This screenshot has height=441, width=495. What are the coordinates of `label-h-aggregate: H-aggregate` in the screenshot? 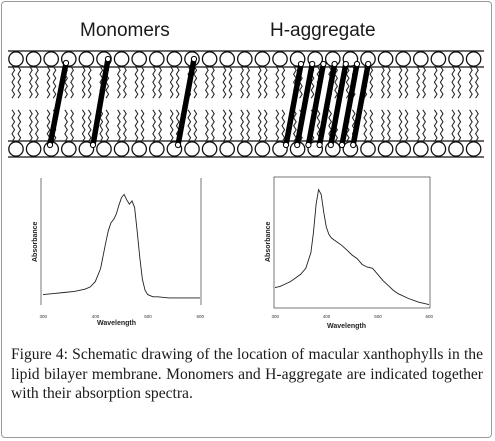 It's located at (323, 30).